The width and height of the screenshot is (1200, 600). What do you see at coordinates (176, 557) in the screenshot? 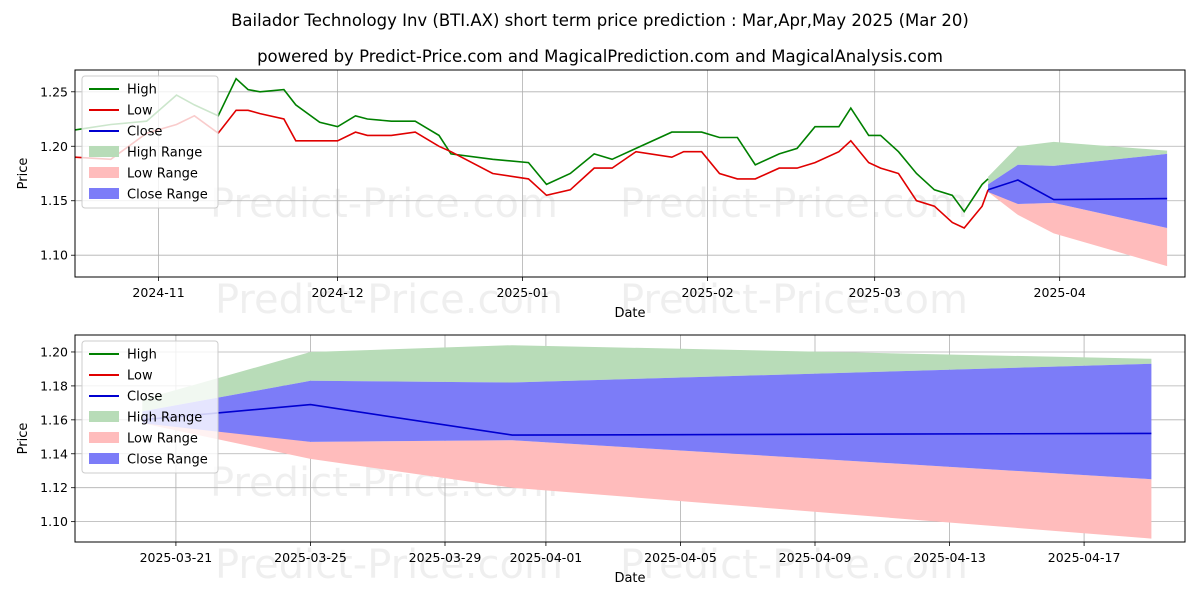
I see `x-tick-label: 2025-03-21` at bounding box center [176, 557].